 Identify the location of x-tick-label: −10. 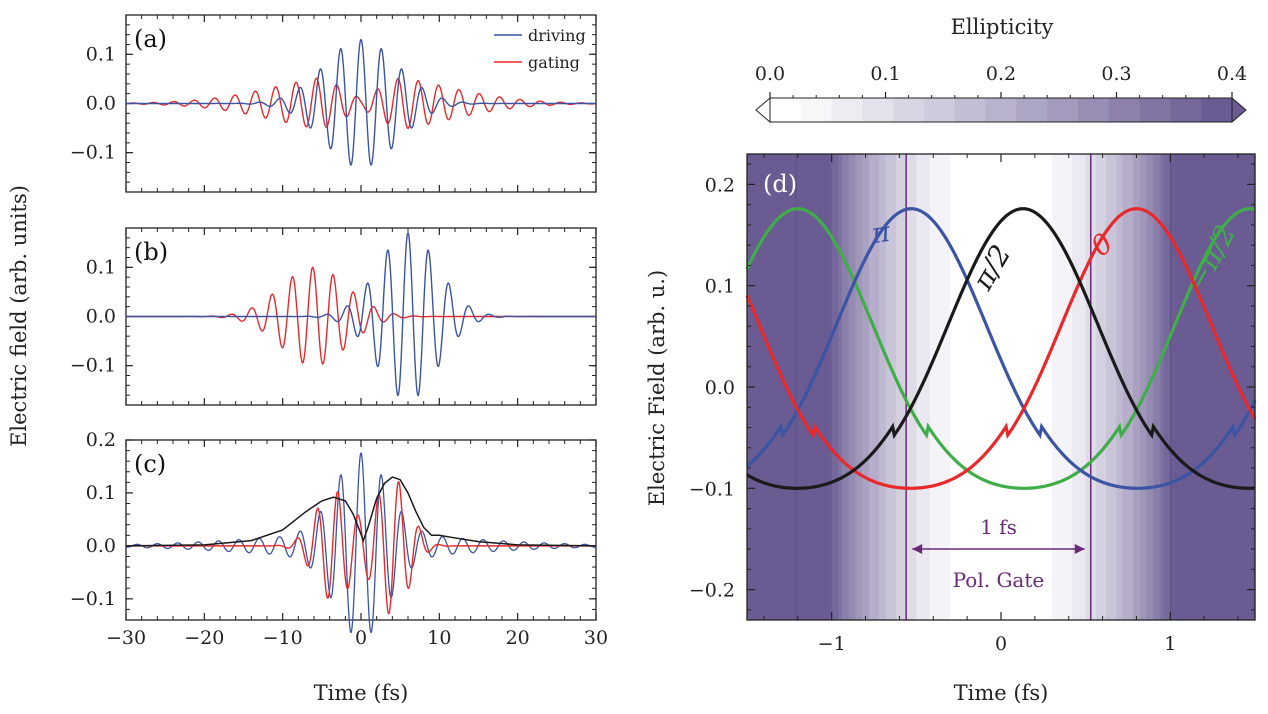
(283, 638).